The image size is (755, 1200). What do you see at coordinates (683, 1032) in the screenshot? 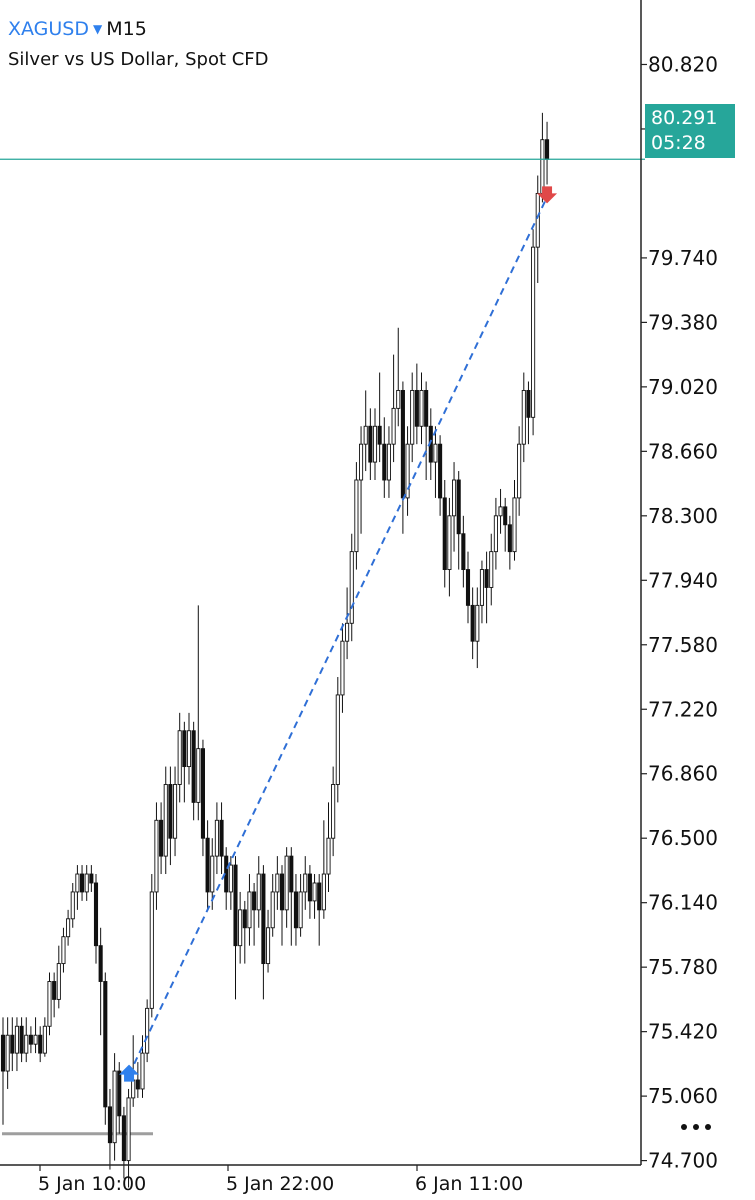
I see `y-tick-label: 75.420` at bounding box center [683, 1032].